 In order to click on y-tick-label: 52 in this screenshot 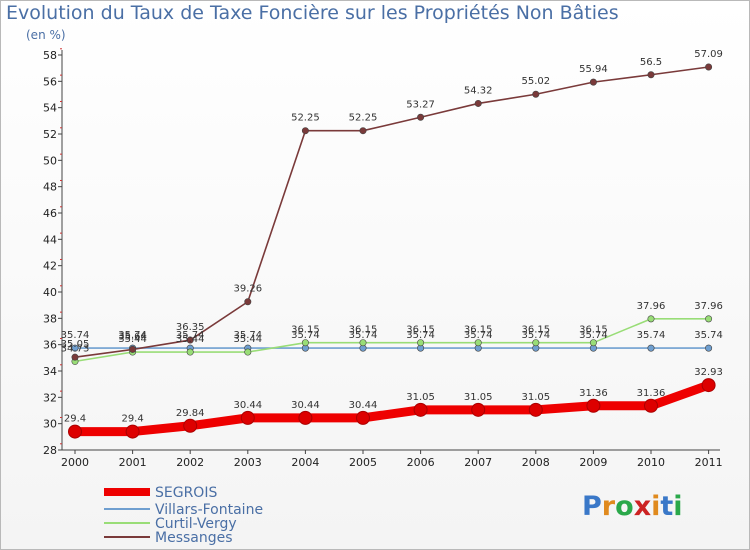, I will do `click(50, 134)`.